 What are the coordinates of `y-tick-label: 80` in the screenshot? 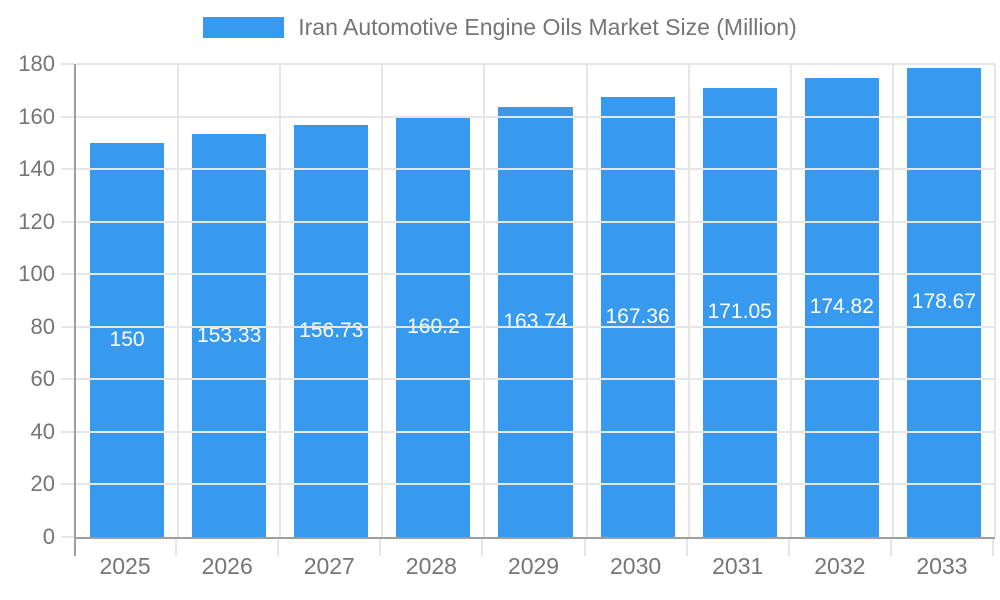 It's located at (42, 326).